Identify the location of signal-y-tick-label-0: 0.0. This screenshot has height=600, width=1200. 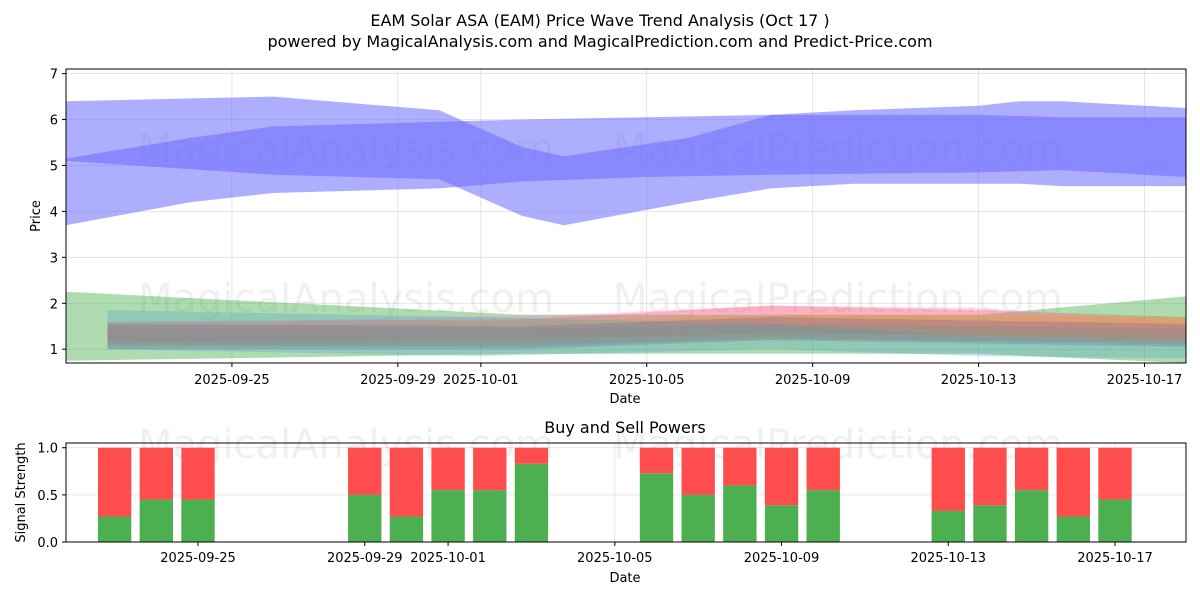
(47, 543).